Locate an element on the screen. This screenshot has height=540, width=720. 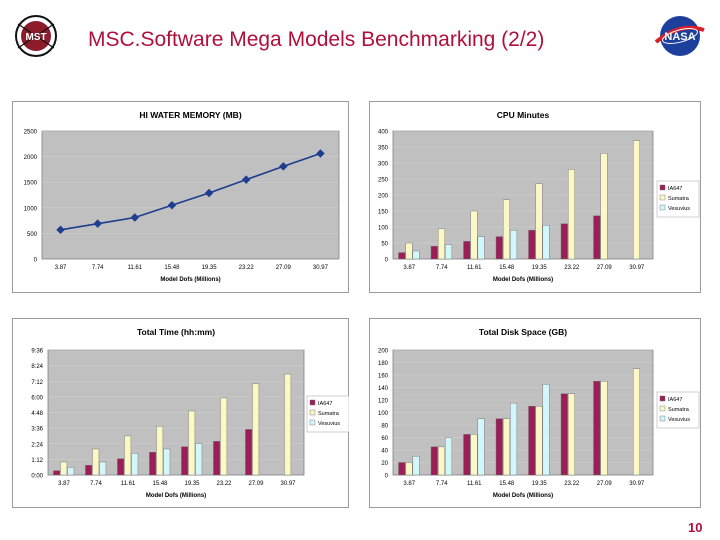
y-tick-label: 2:24 is located at coordinates (37, 445).